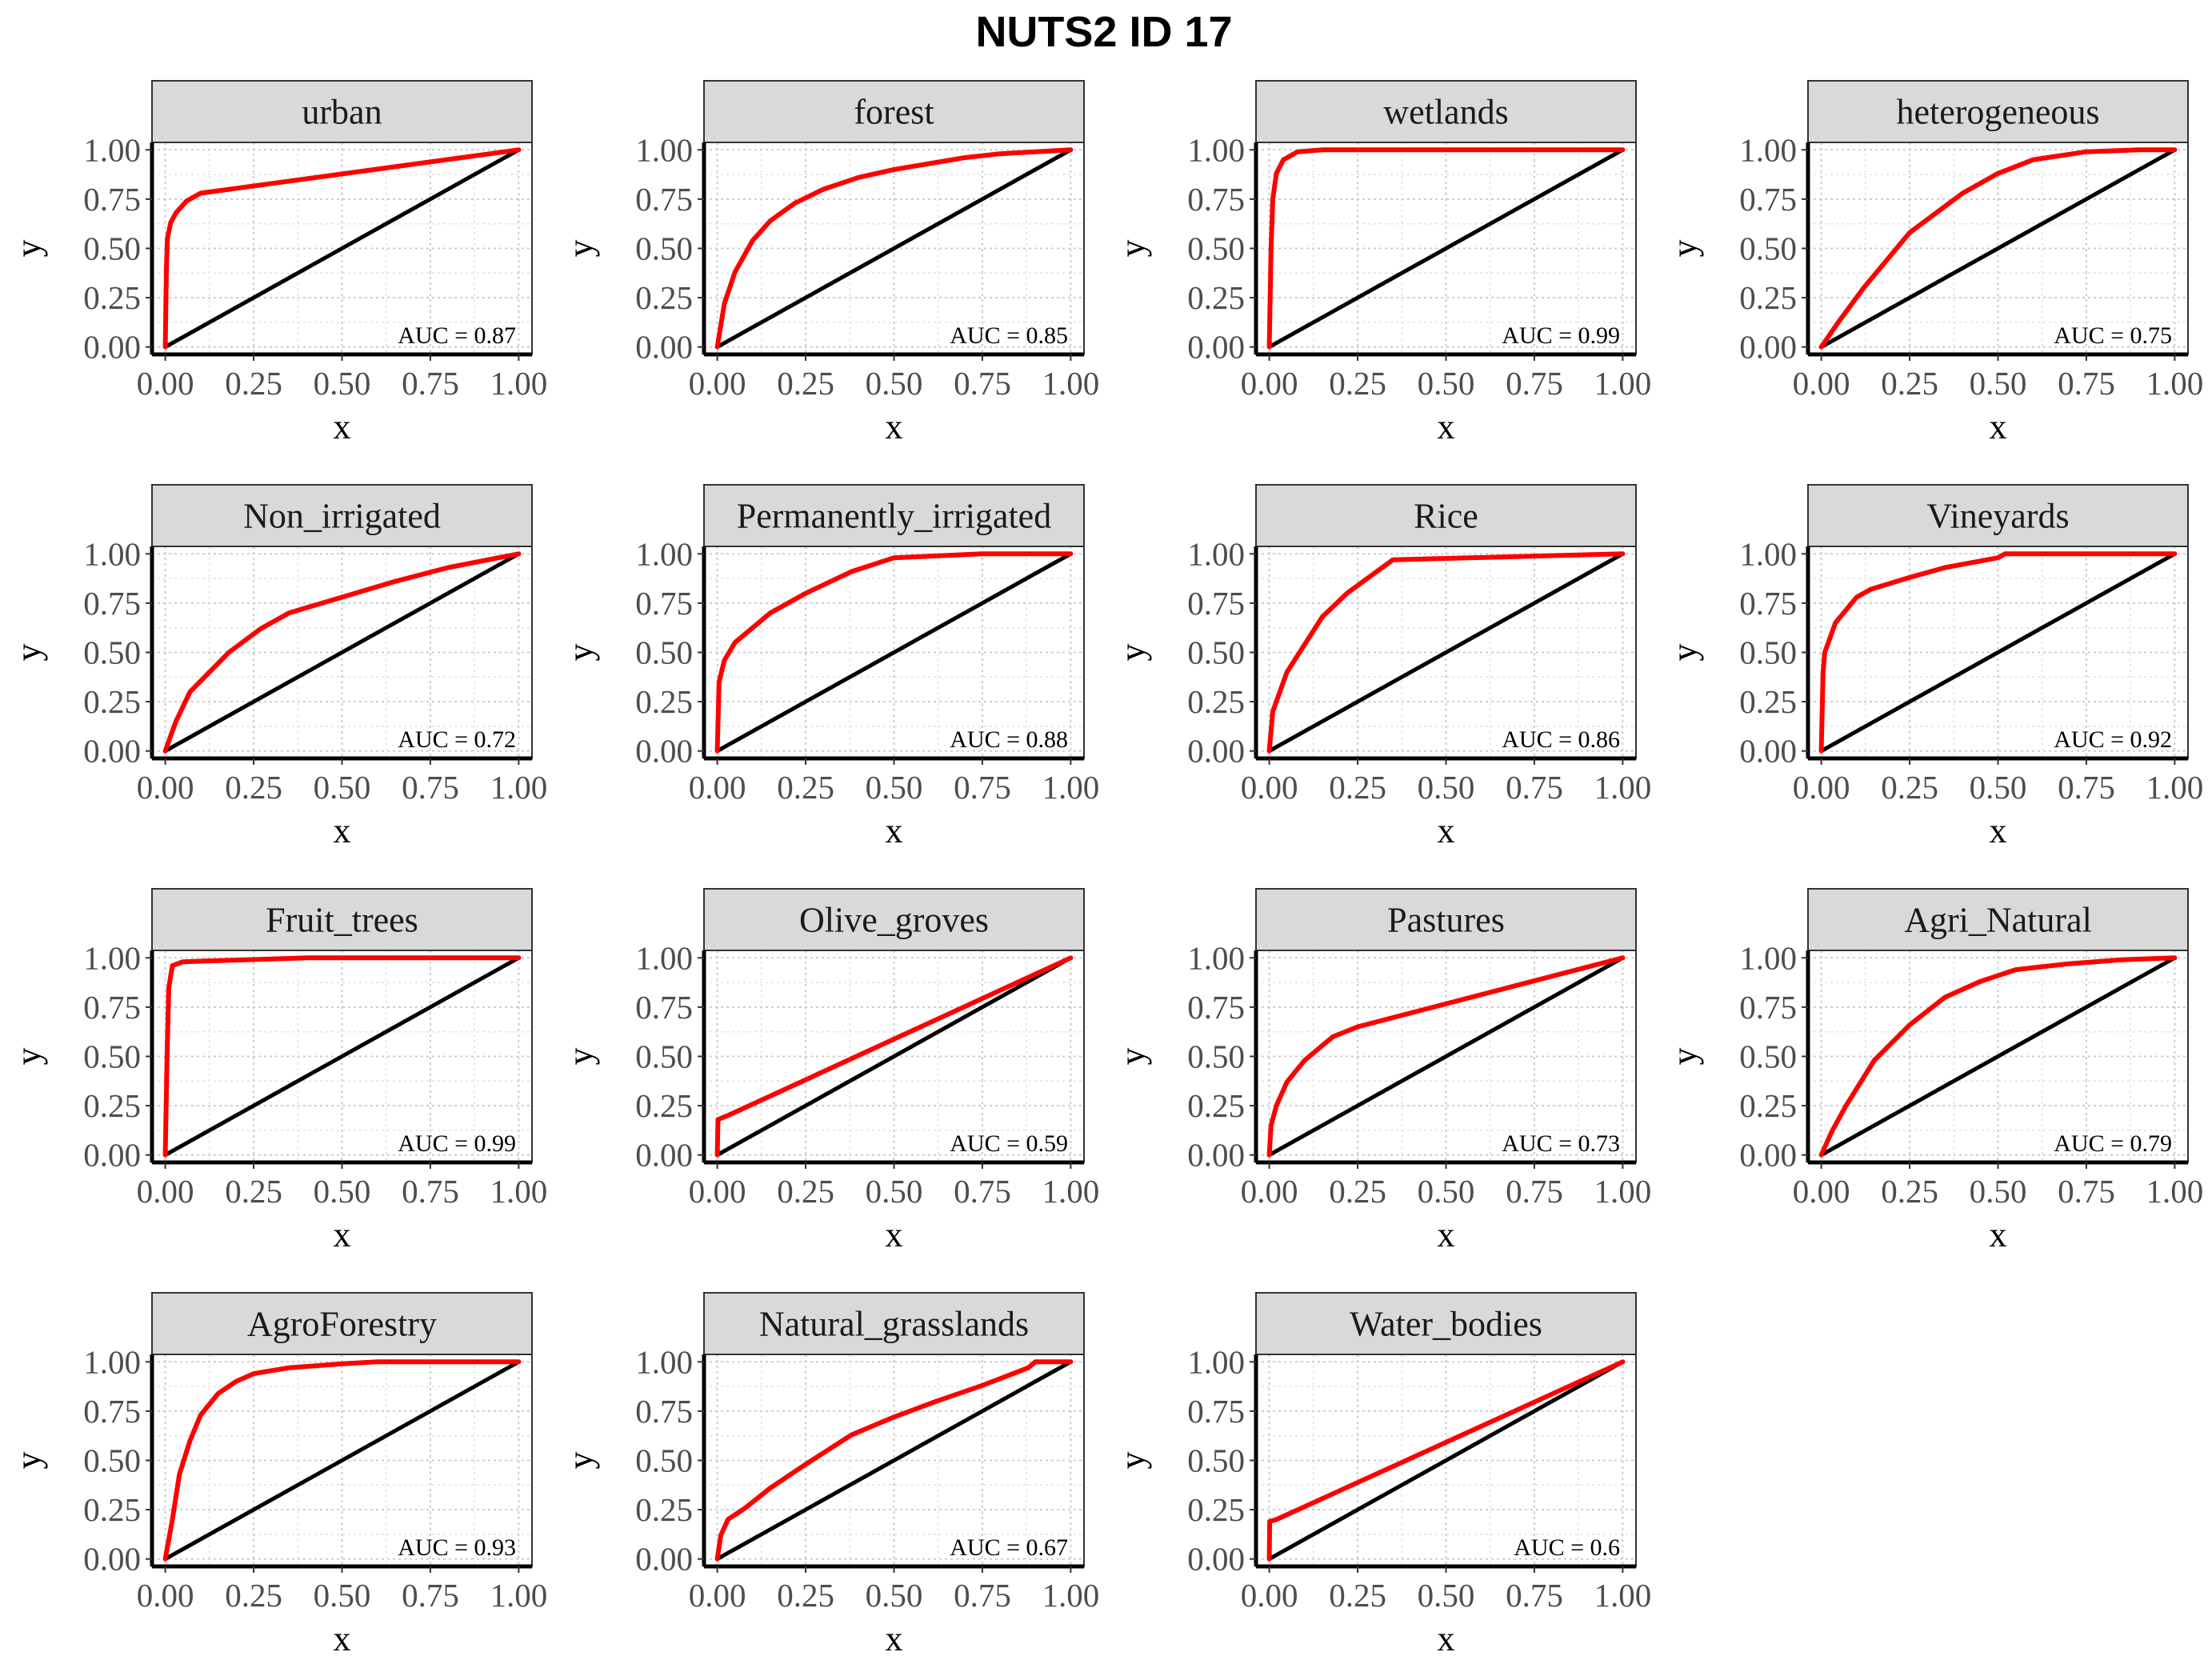 This screenshot has height=1680, width=2208. What do you see at coordinates (1567, 1547) in the screenshot?
I see `auc-label: AUC = 0.6` at bounding box center [1567, 1547].